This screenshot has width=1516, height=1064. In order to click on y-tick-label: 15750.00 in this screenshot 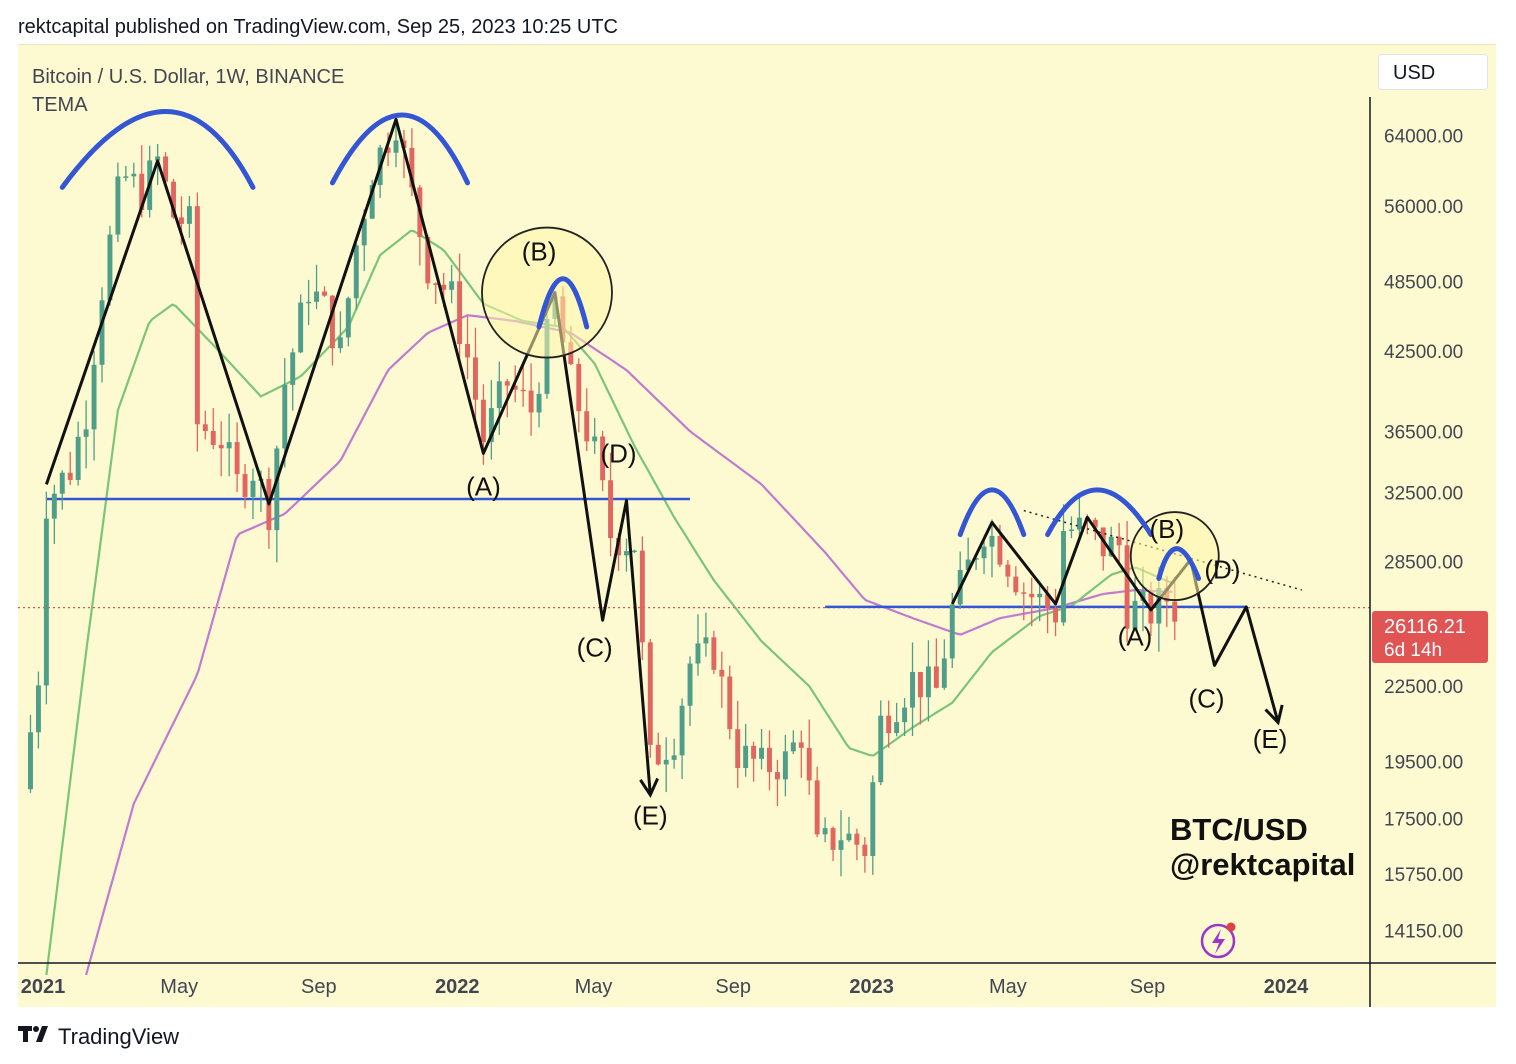, I will do `click(1423, 875)`.